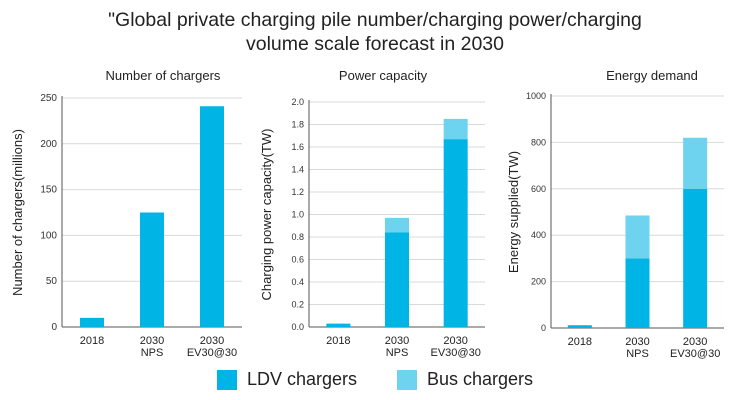 Image resolution: width=750 pixels, height=400 pixels. I want to click on bar-3-2-bus, so click(637, 237).